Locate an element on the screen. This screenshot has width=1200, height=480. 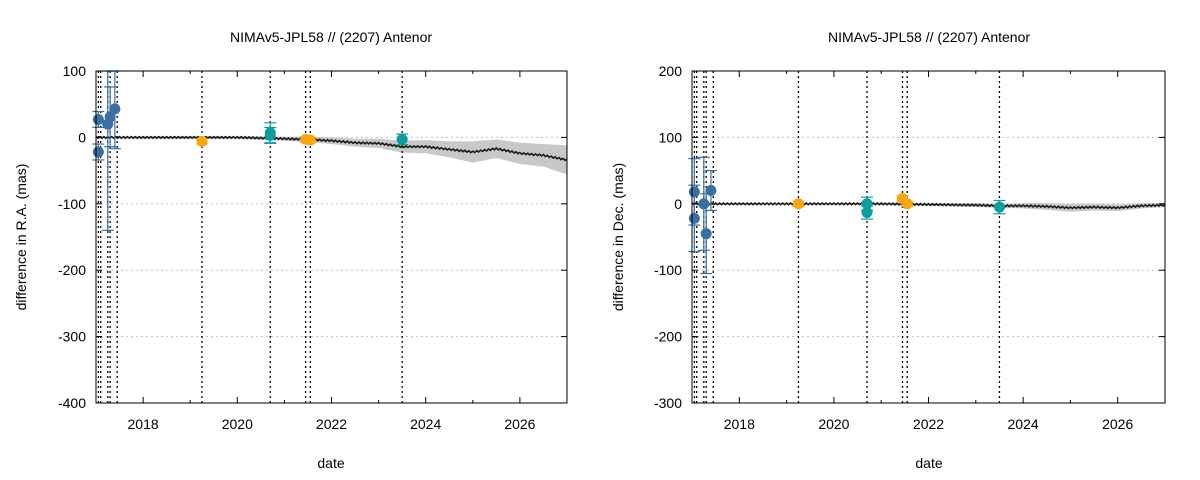
y-tick-label: -400 is located at coordinates (72, 403).